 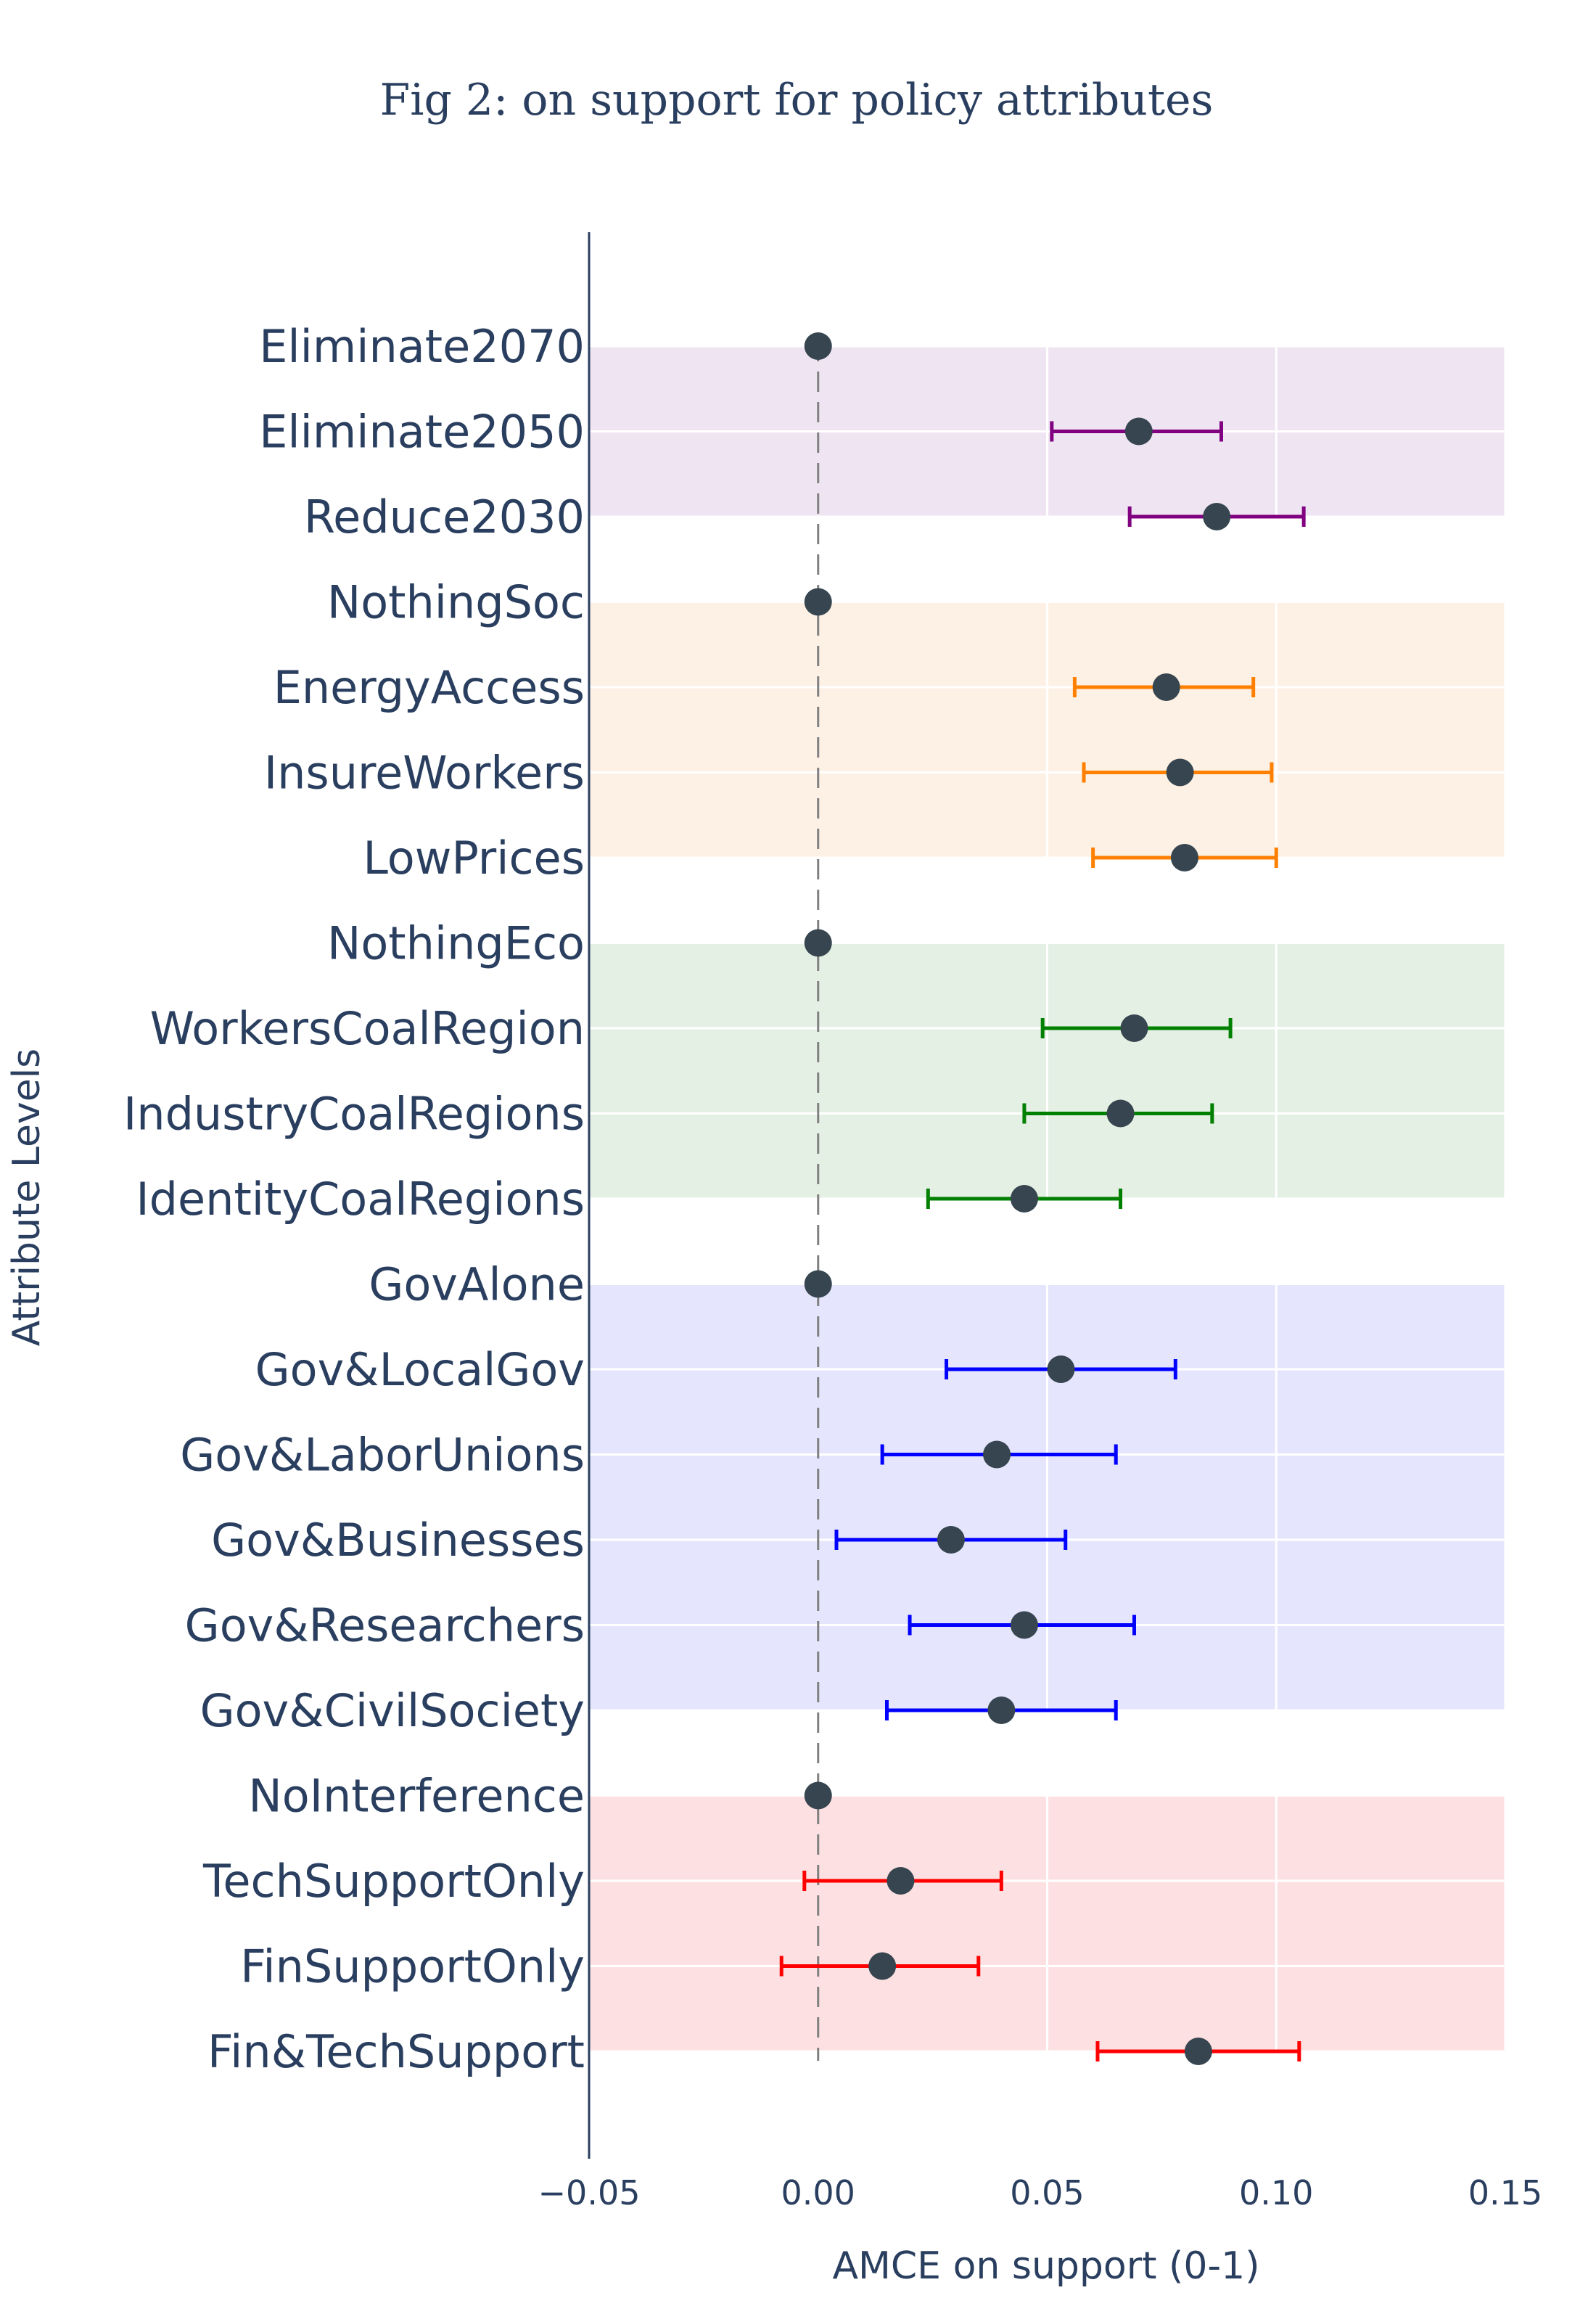 What do you see at coordinates (818, 2192) in the screenshot?
I see `x-tick-label: 0.00` at bounding box center [818, 2192].